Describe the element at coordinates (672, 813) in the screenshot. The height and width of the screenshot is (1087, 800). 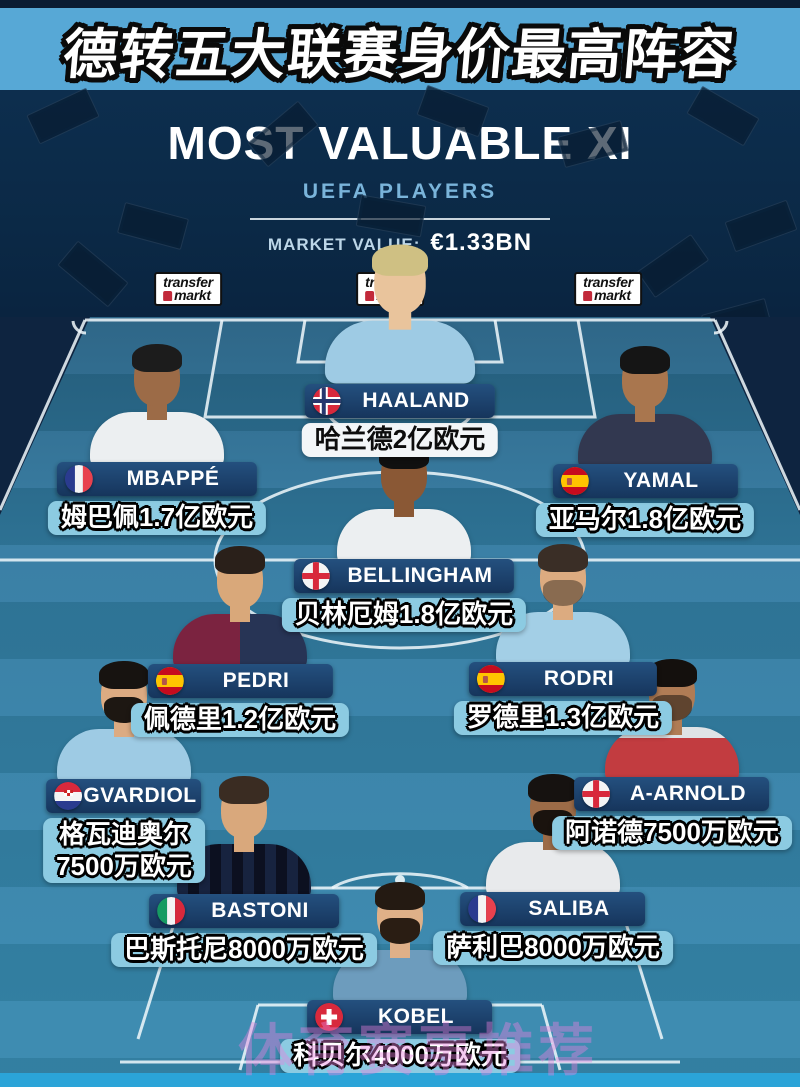
I see `player-aarnold: A-ARNOLD 阿诺德7500万欧元` at that location.